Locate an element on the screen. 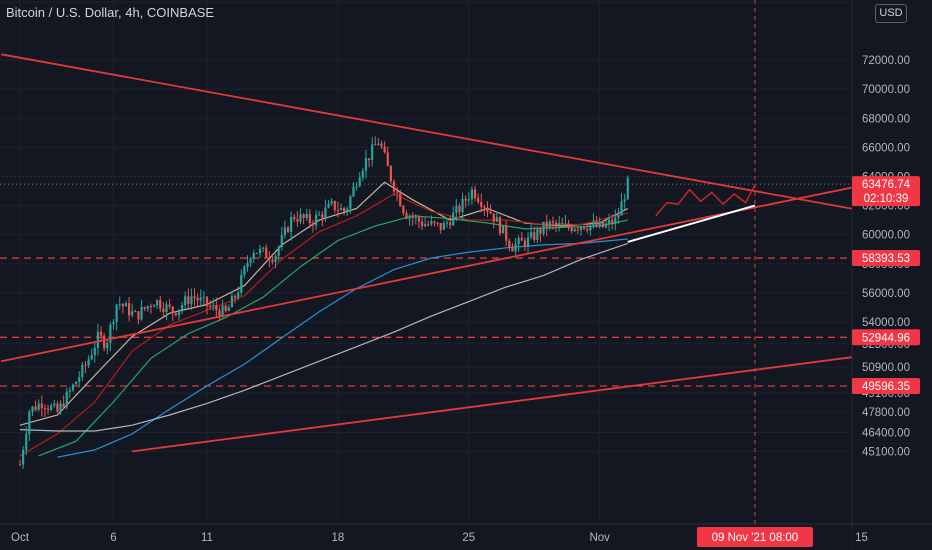 The height and width of the screenshot is (550, 932). price-tick-label: 45100.00 is located at coordinates (886, 452).